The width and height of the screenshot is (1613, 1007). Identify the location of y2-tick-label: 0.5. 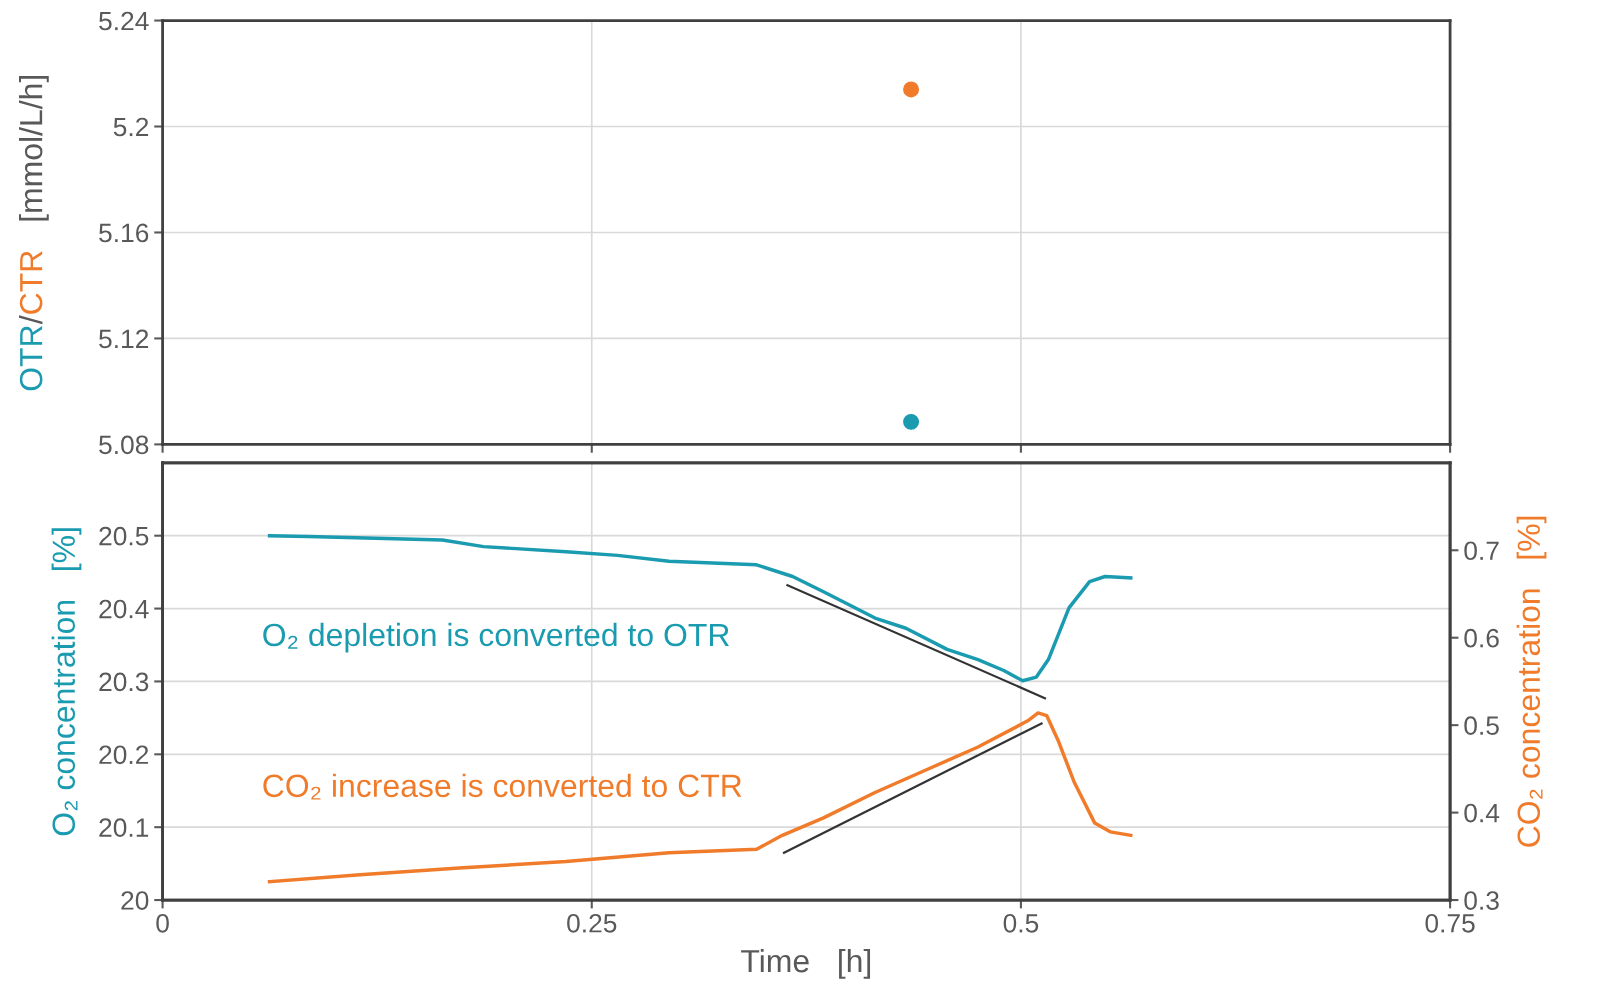
(1481, 725).